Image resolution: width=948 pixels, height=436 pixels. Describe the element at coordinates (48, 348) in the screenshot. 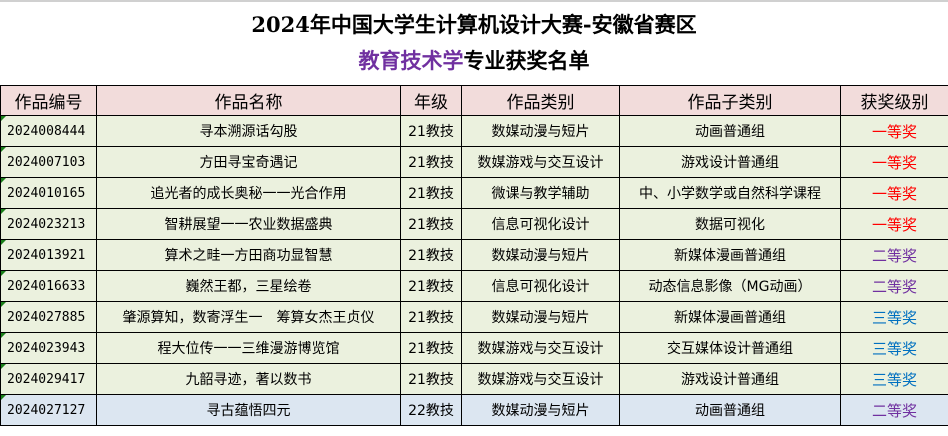

I see `cell-id: 2024023943` at that location.